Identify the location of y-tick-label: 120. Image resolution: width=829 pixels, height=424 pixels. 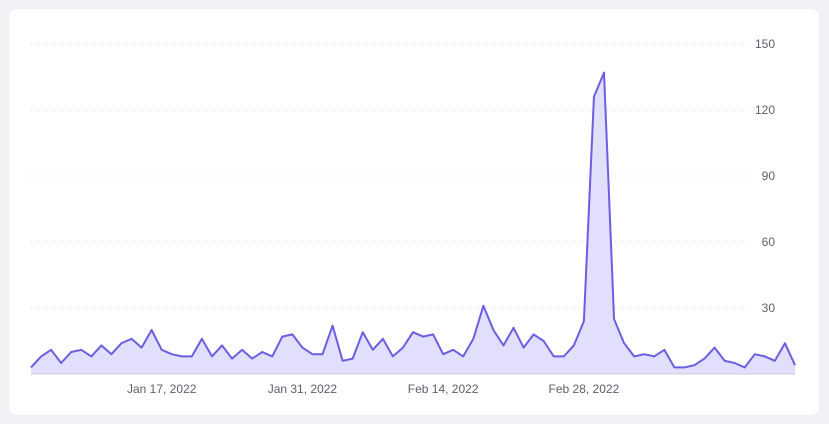
(765, 110).